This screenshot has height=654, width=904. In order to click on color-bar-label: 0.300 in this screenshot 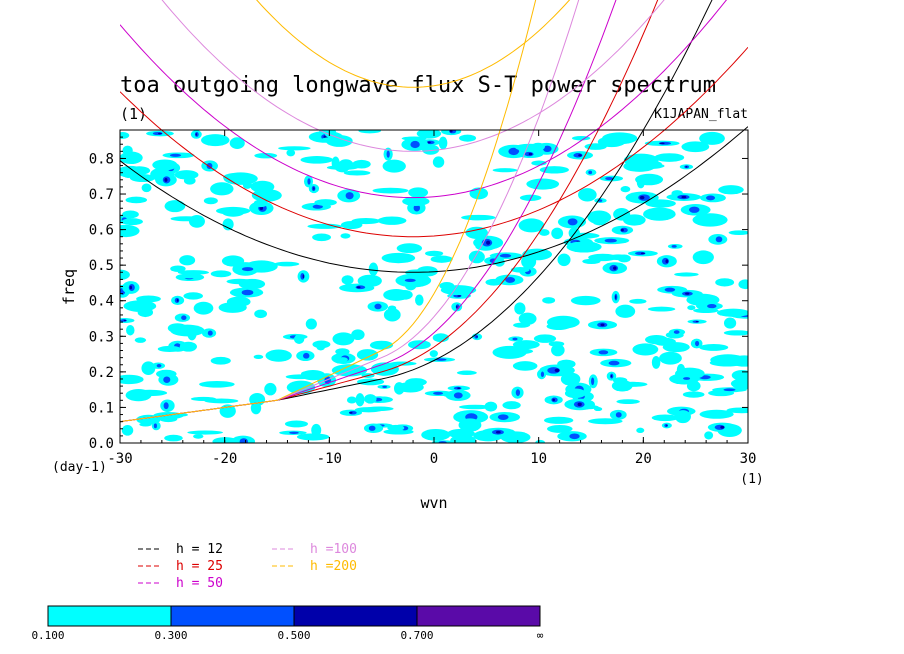, I will do `click(170, 635)`.